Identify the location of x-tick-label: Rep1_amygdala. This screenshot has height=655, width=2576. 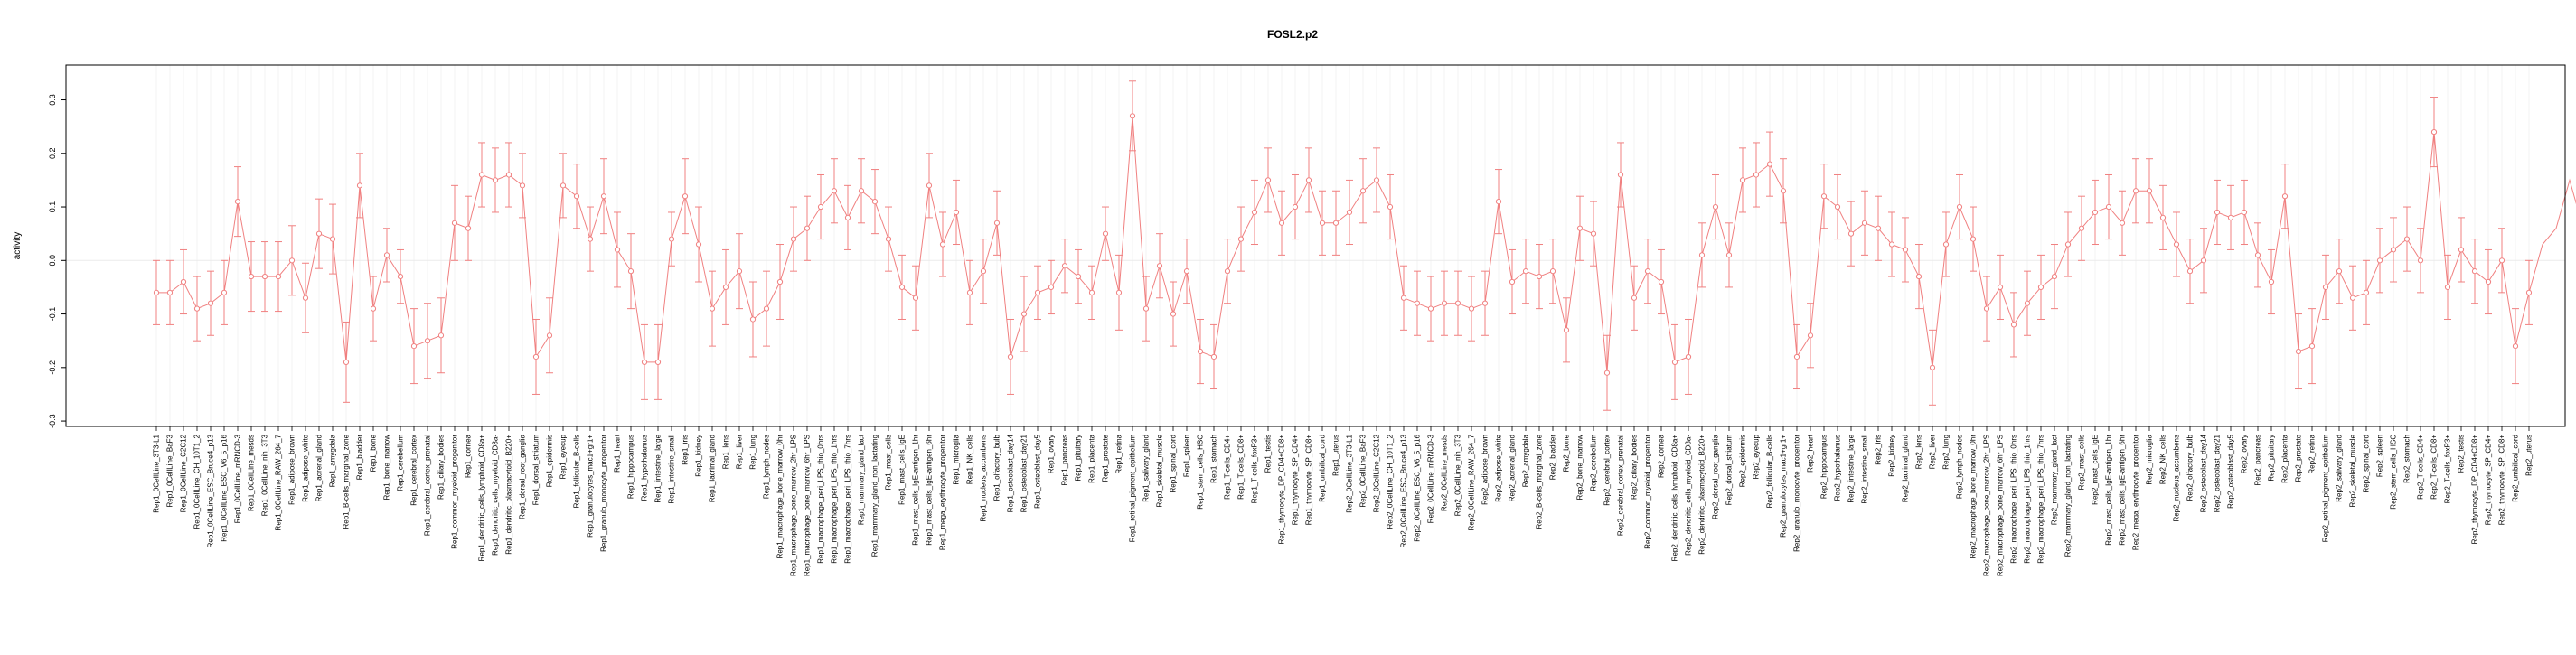
(333, 460).